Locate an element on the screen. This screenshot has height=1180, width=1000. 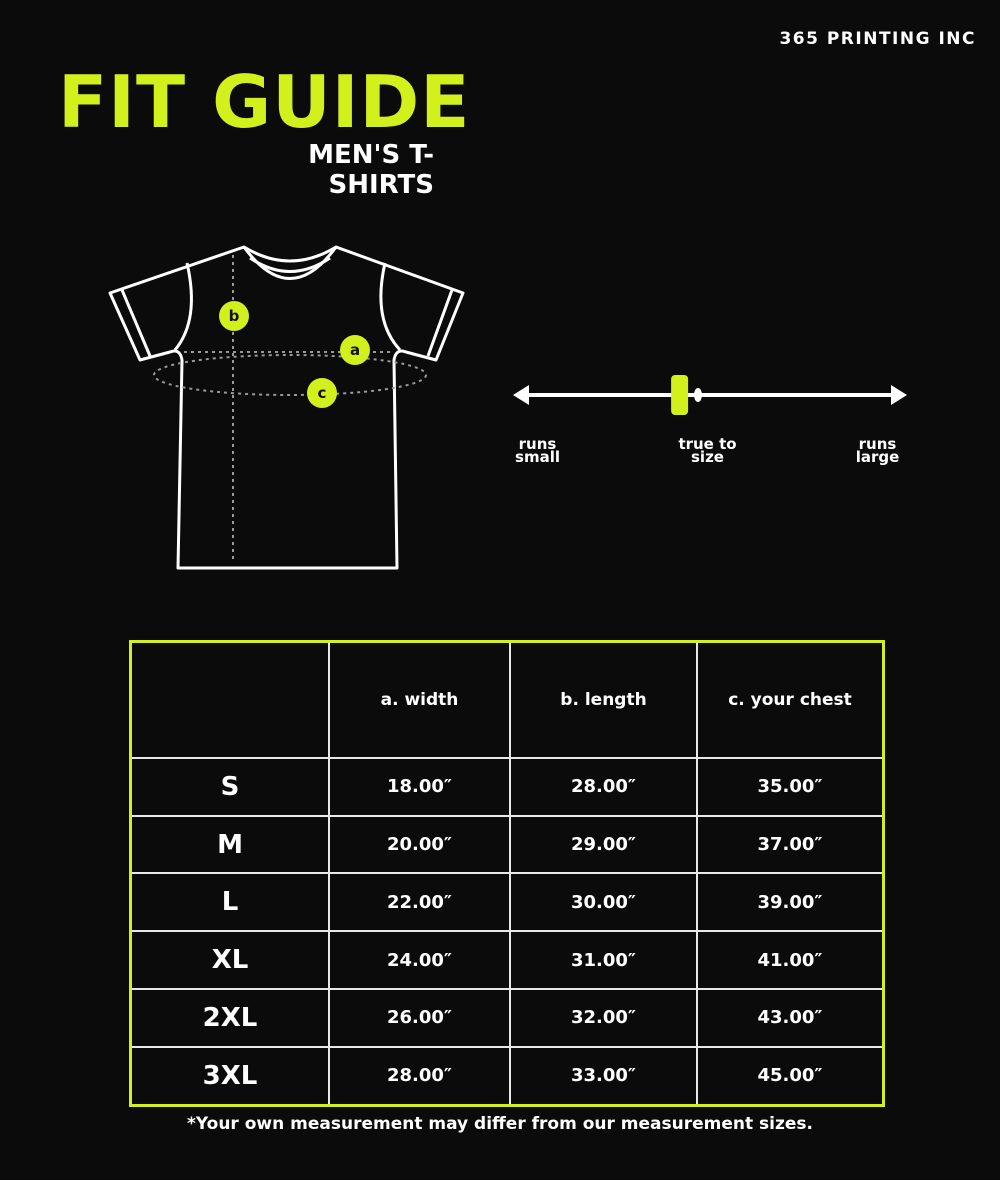
marker-b is located at coordinates (234, 316).